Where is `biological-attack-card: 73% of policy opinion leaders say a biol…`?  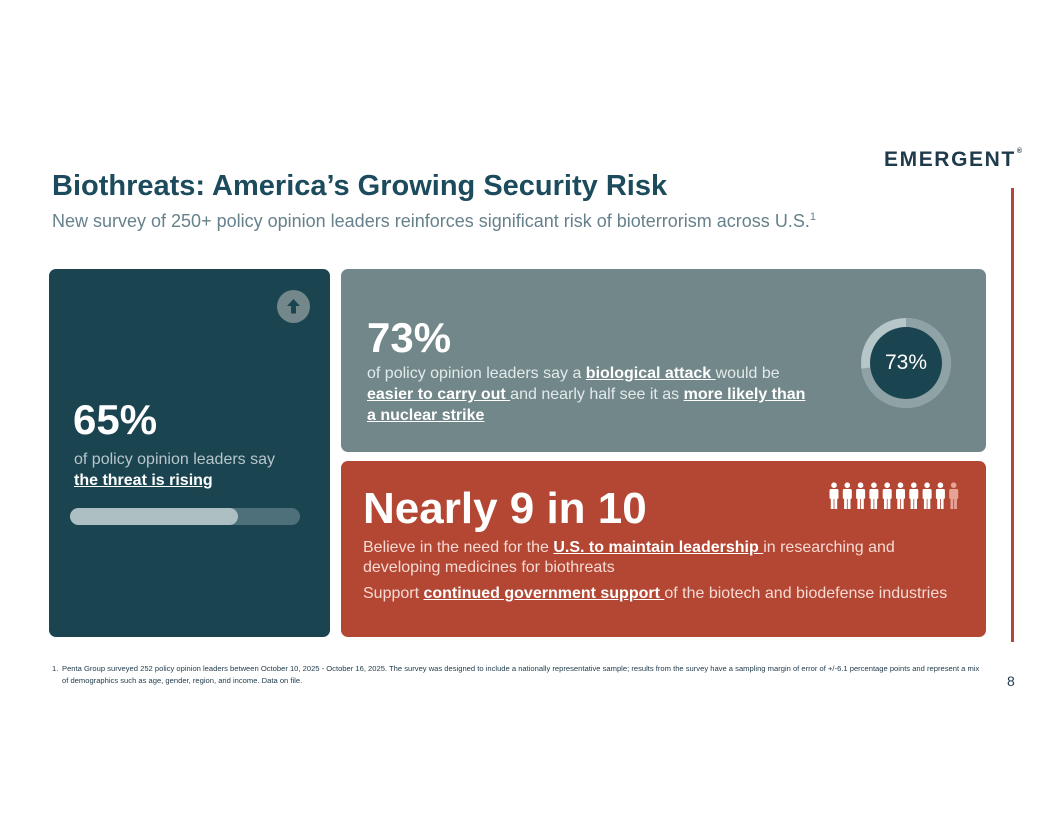
biological-attack-card: 73% of policy opinion leaders say a biol… is located at coordinates (663, 360).